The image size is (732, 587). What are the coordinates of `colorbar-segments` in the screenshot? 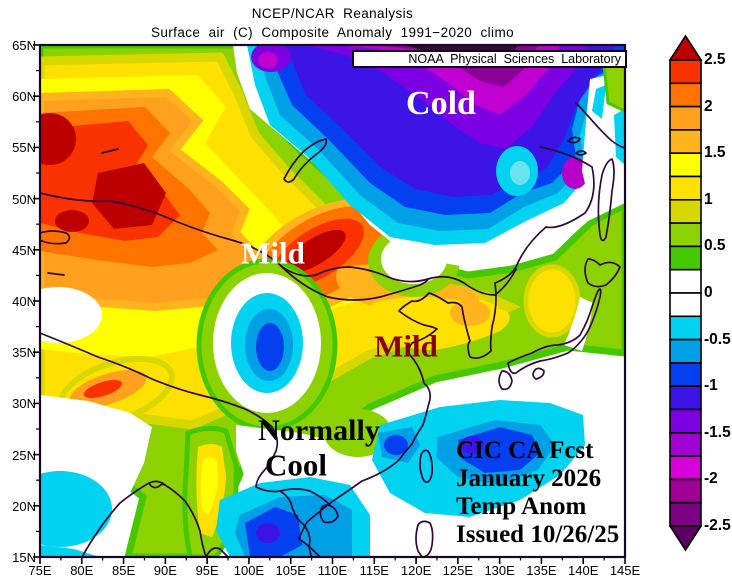 It's located at (685, 293).